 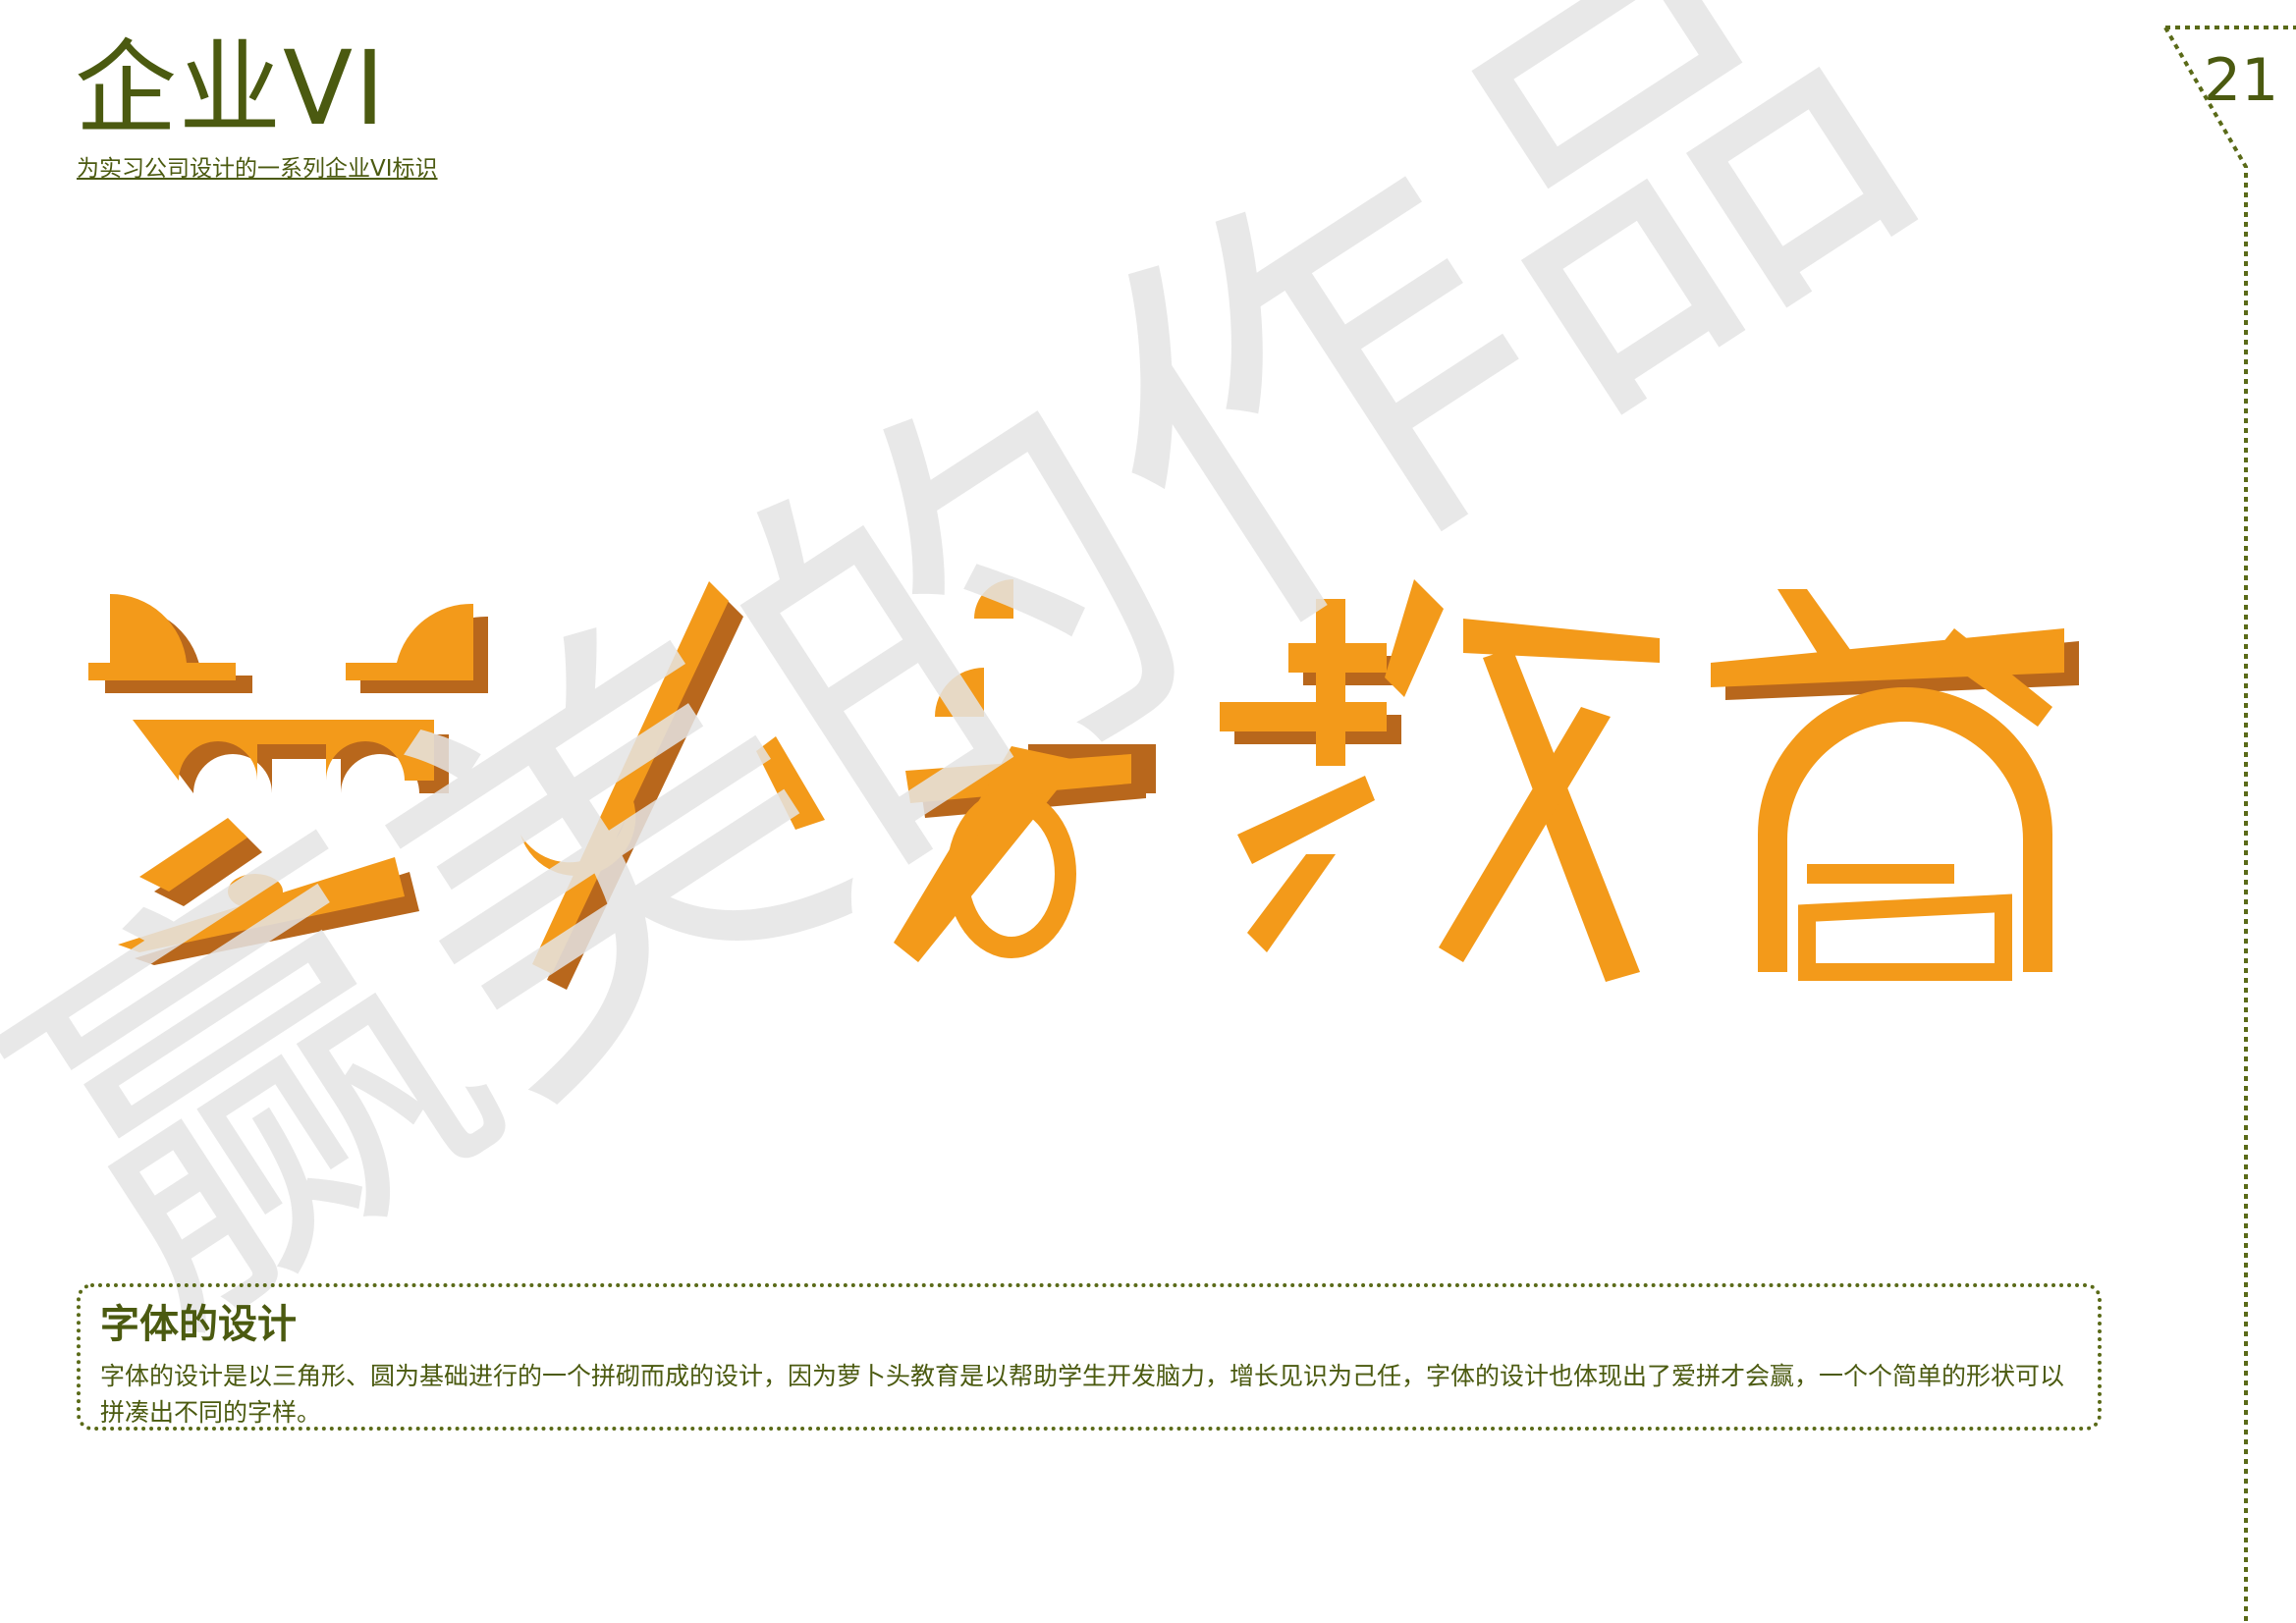 I want to click on page-number: 21, so click(x=2241, y=80).